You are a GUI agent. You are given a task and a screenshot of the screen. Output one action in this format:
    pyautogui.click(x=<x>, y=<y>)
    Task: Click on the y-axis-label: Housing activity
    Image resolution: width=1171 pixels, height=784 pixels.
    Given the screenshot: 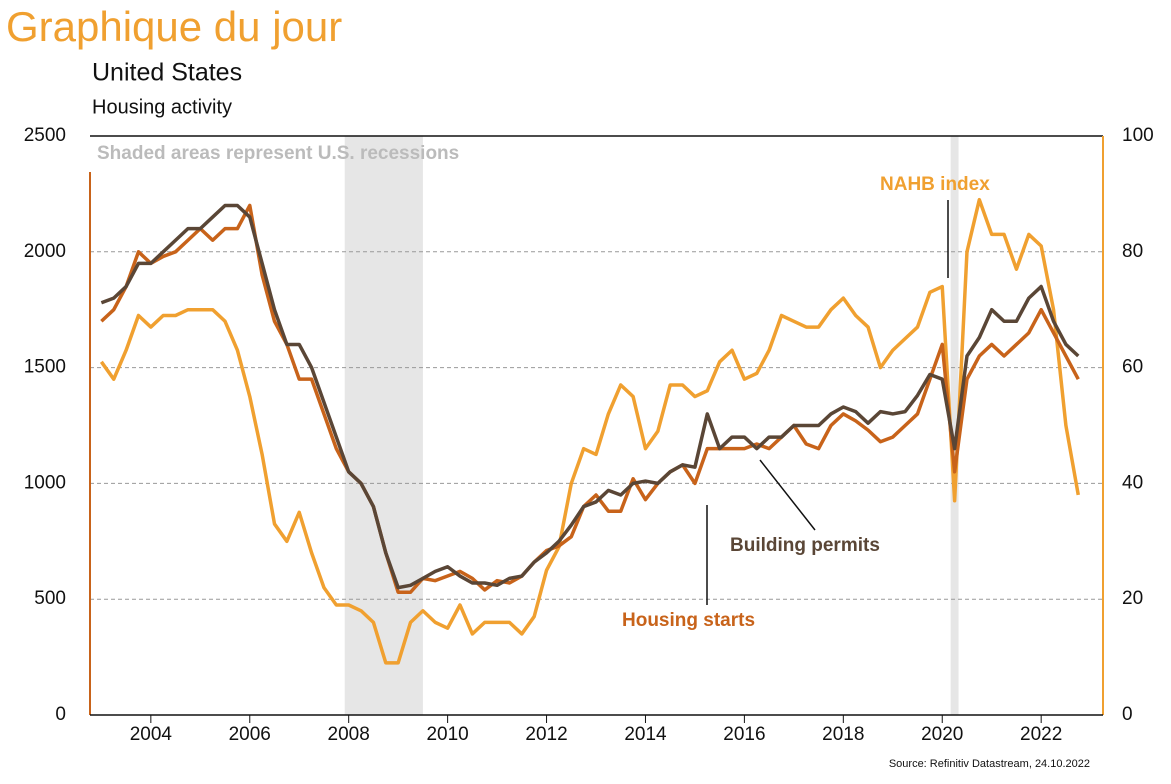 What is the action you would take?
    pyautogui.click(x=162, y=107)
    